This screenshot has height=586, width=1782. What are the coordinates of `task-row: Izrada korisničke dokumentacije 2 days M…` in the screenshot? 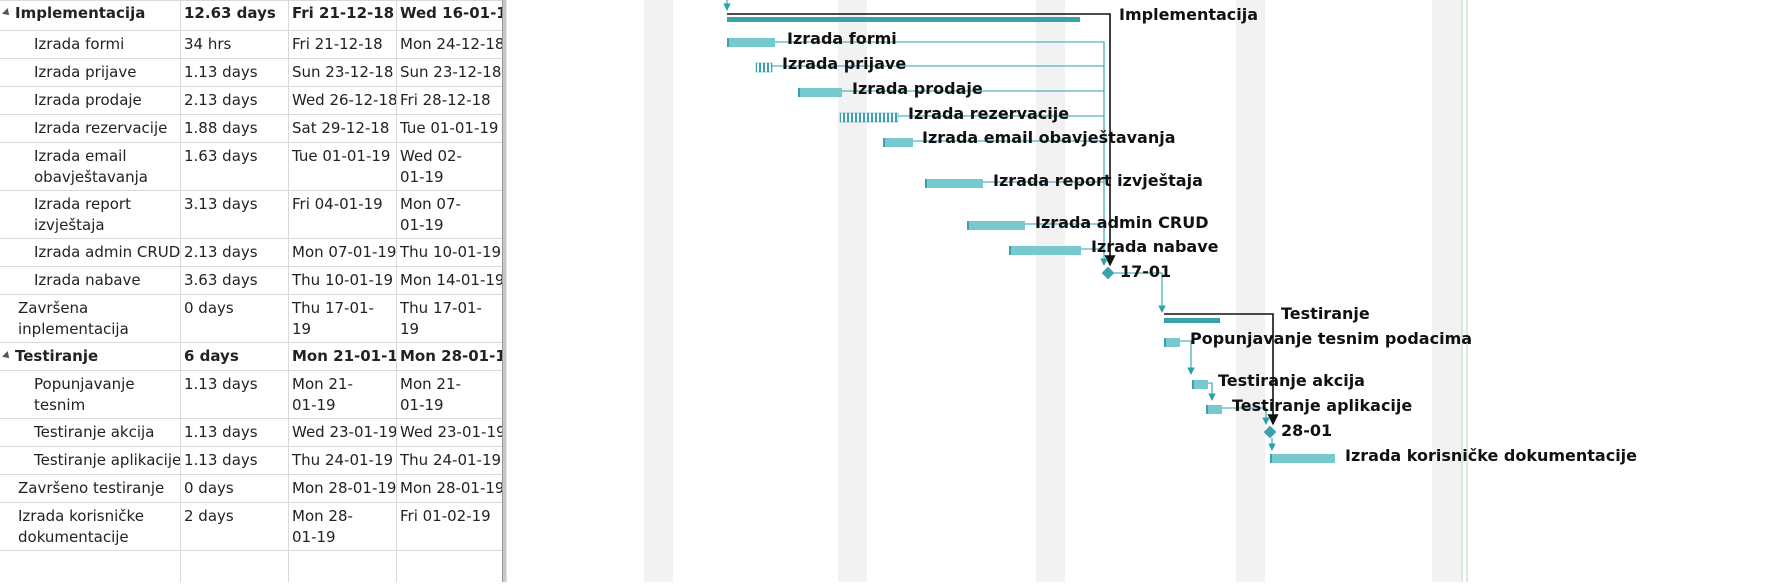 It's located at (251, 527).